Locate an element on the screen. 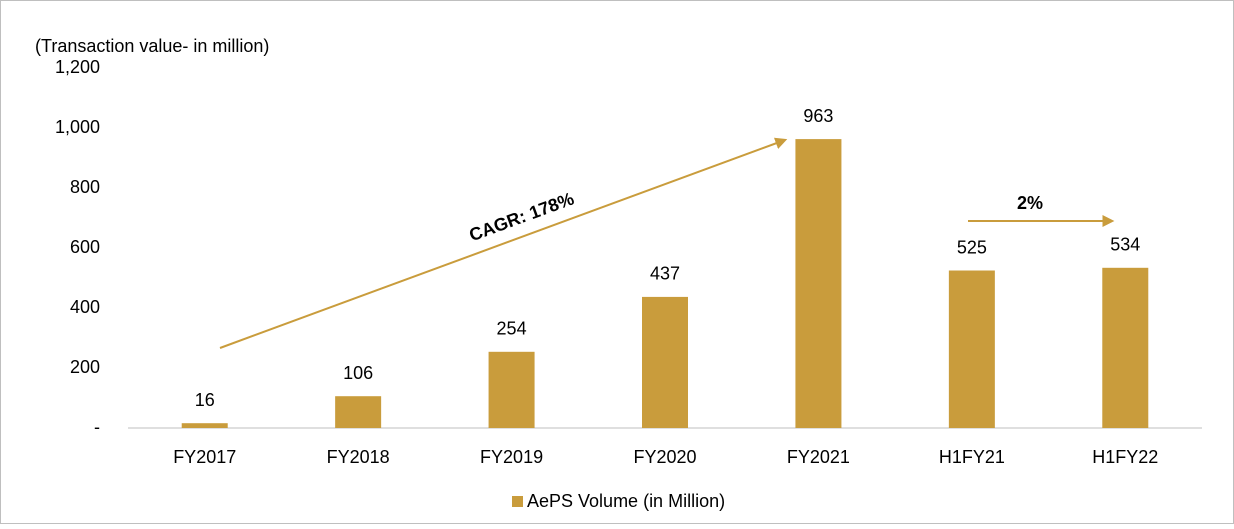 The width and height of the screenshot is (1234, 529). y-tick-label: 400 is located at coordinates (85, 307).